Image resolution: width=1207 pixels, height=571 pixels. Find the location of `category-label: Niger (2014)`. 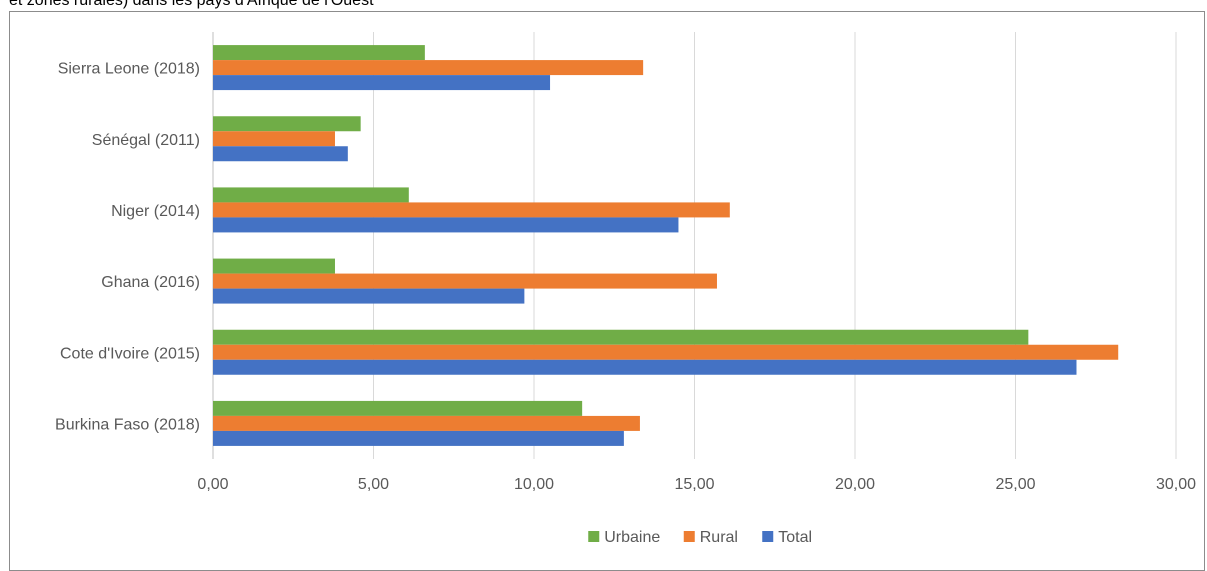

category-label: Niger (2014) is located at coordinates (155, 211).